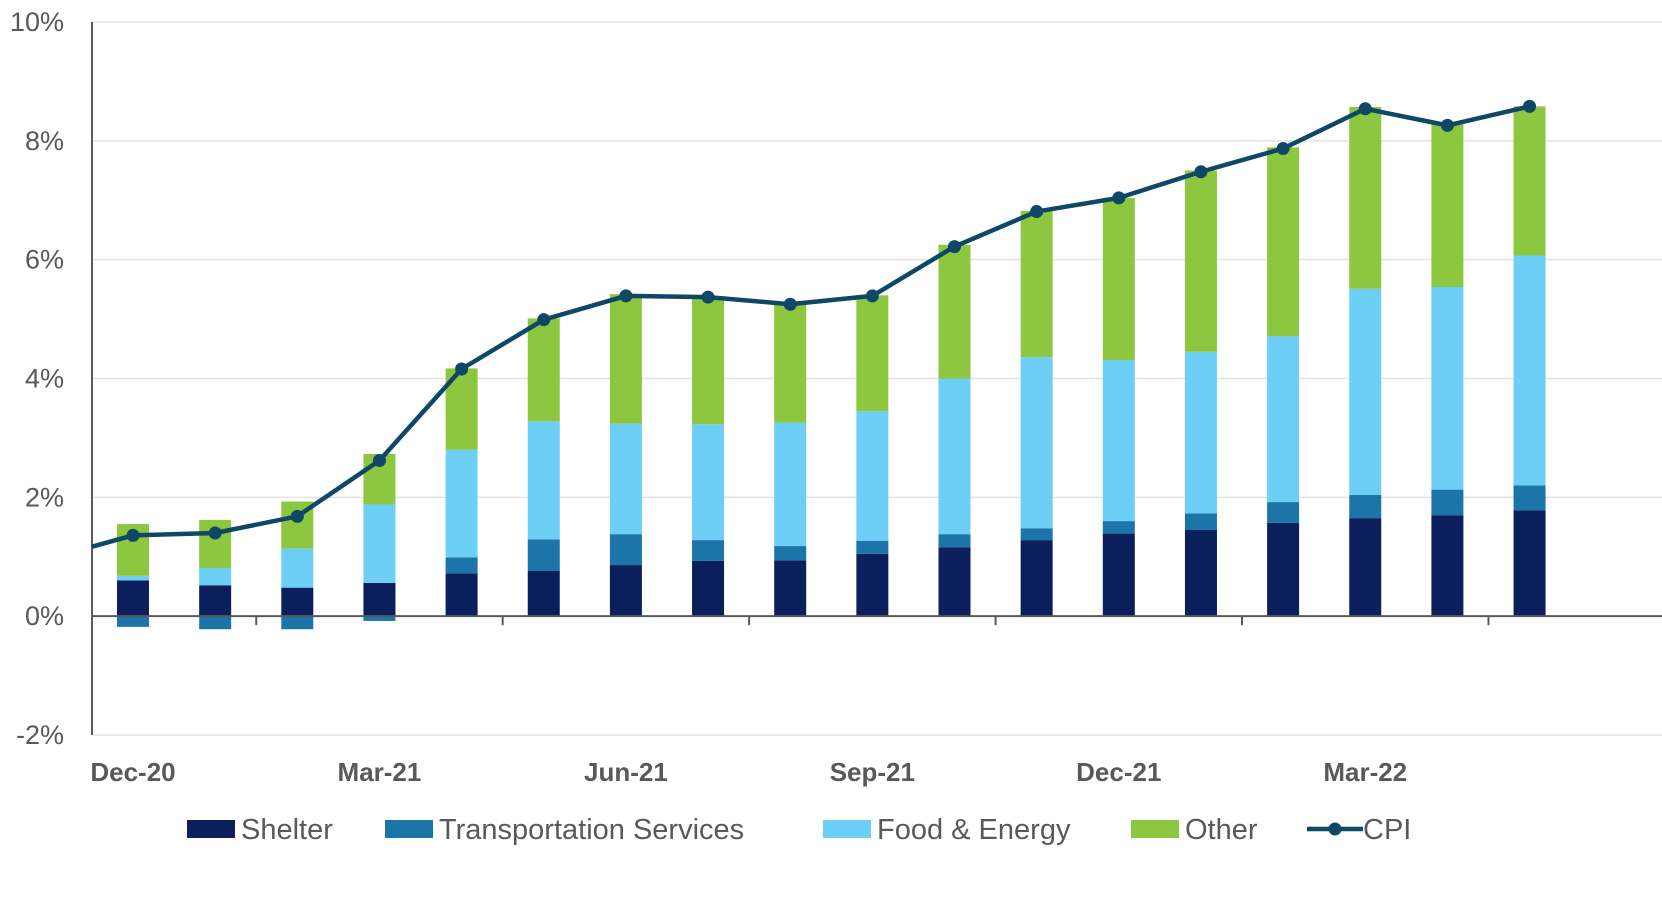  Describe the element at coordinates (132, 772) in the screenshot. I see `x-tick-label: Dec-20` at that location.